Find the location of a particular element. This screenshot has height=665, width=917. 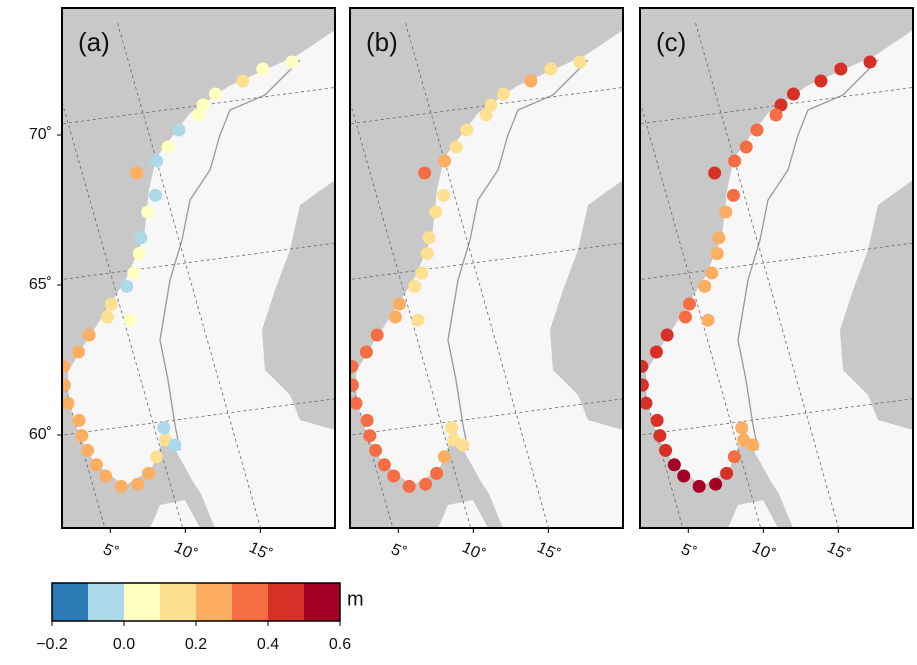

colorbar-tick-label: 0.4 is located at coordinates (268, 644).